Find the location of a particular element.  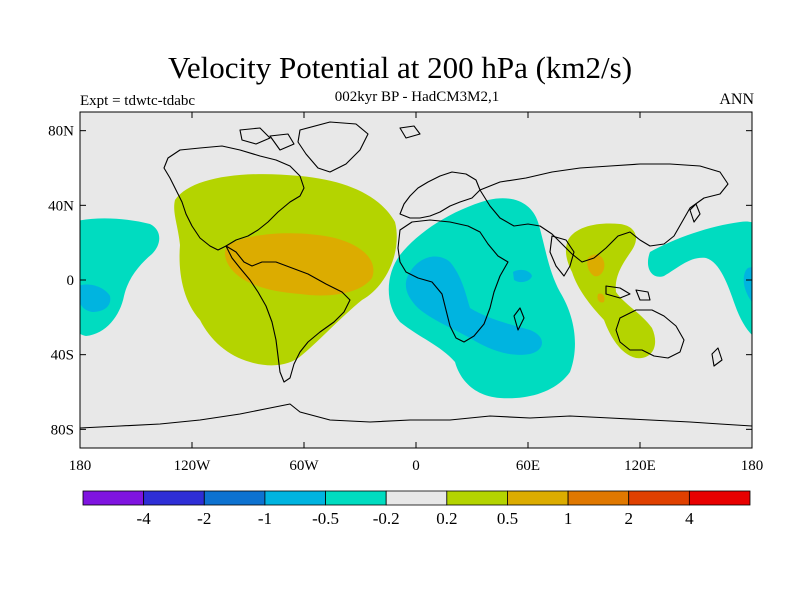

x-tick-label: 120E is located at coordinates (640, 466).